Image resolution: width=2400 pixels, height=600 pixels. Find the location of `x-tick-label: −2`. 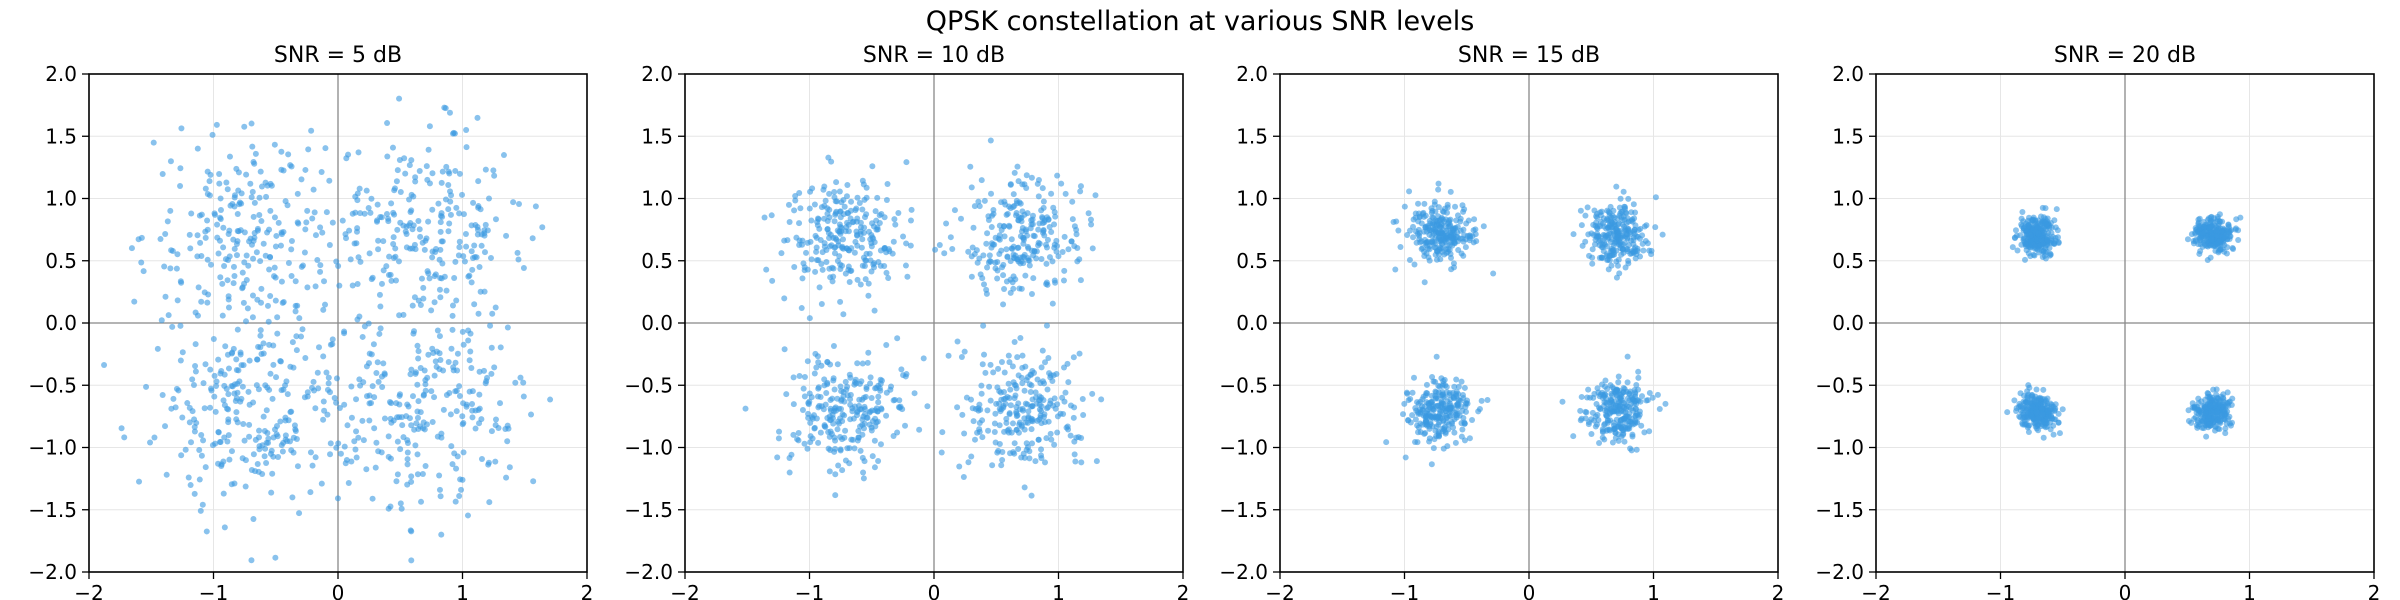

x-tick-label: −2 is located at coordinates (88, 590).